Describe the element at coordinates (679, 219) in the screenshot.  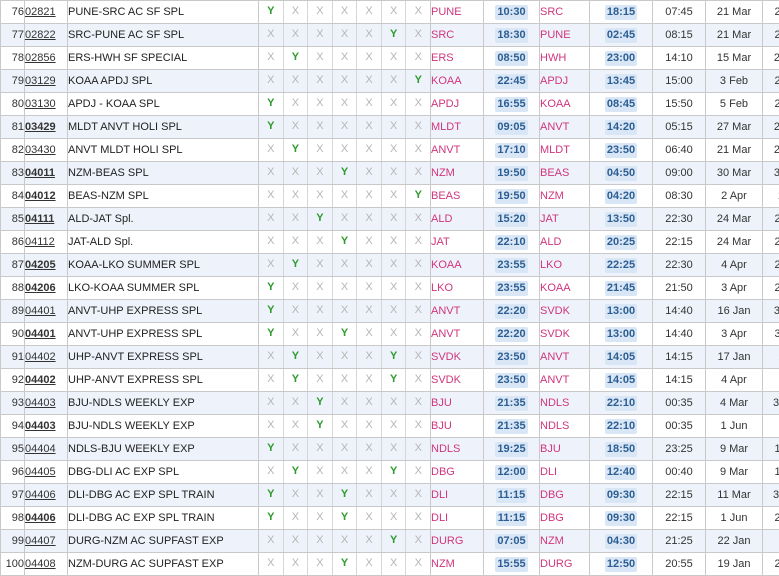
I see `travel-duration: 22:30` at that location.